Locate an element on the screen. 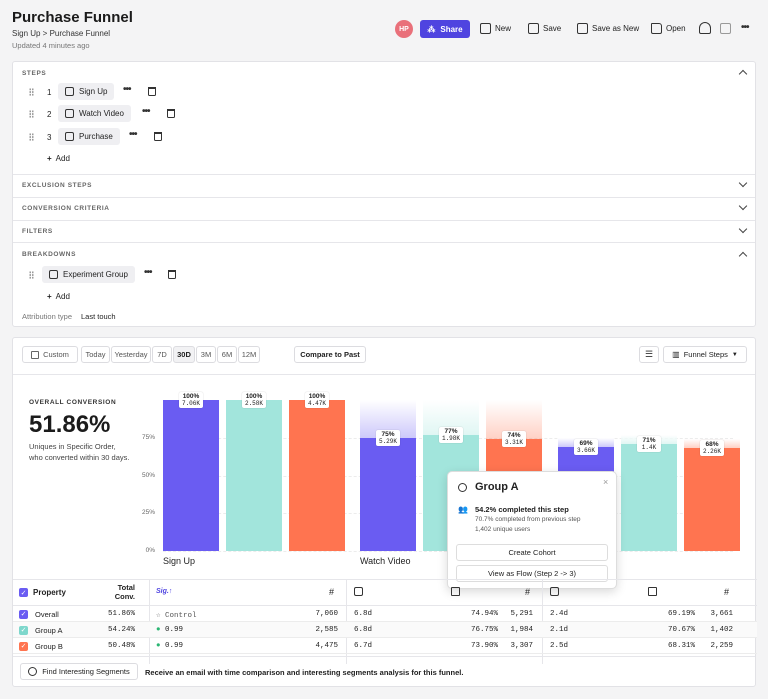 The height and width of the screenshot is (699, 768). add-breakdown-button: + Add is located at coordinates (58, 296).